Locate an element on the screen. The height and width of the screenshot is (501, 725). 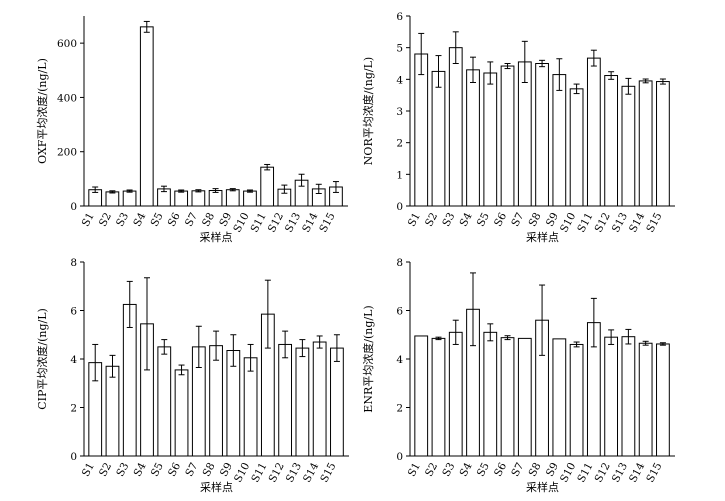
y-tick-label: 600 is located at coordinates (67, 44).